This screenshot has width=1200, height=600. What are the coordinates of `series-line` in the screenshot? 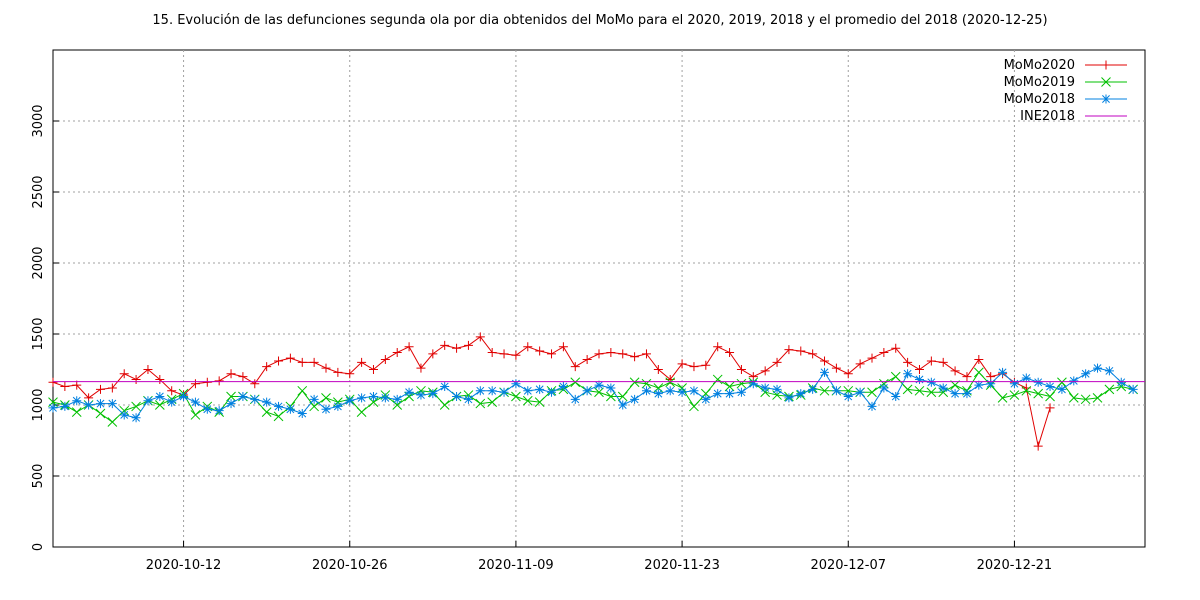 It's located at (593, 397).